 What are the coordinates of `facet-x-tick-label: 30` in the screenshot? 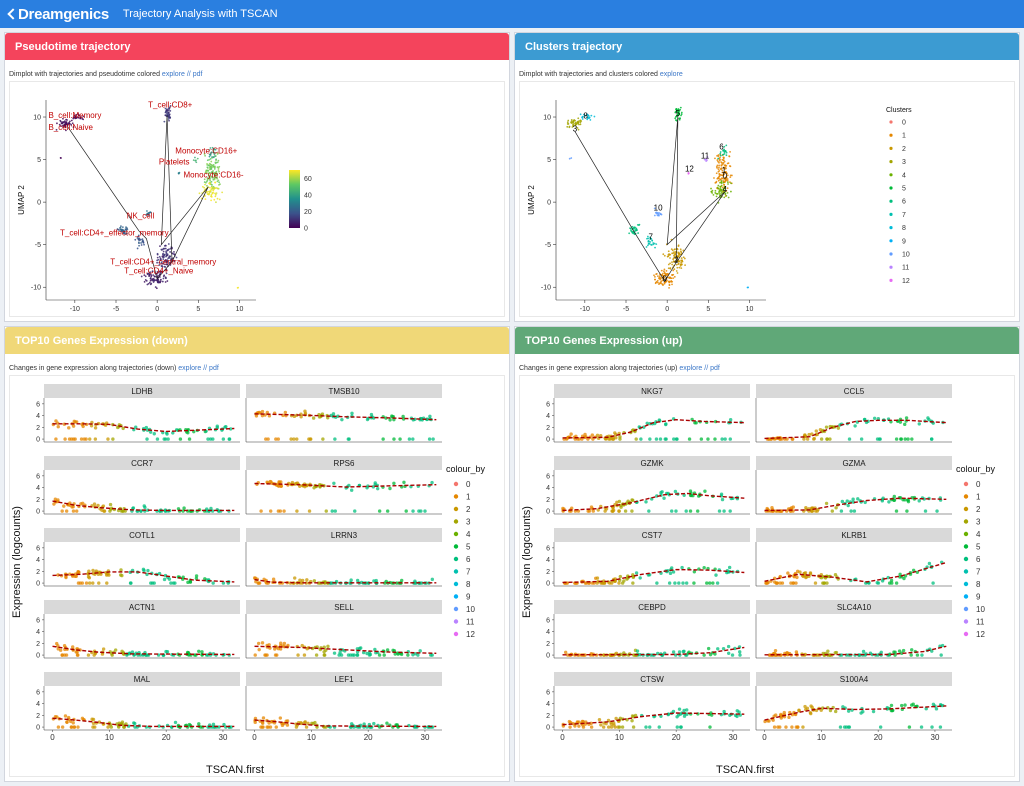 It's located at (223, 737).